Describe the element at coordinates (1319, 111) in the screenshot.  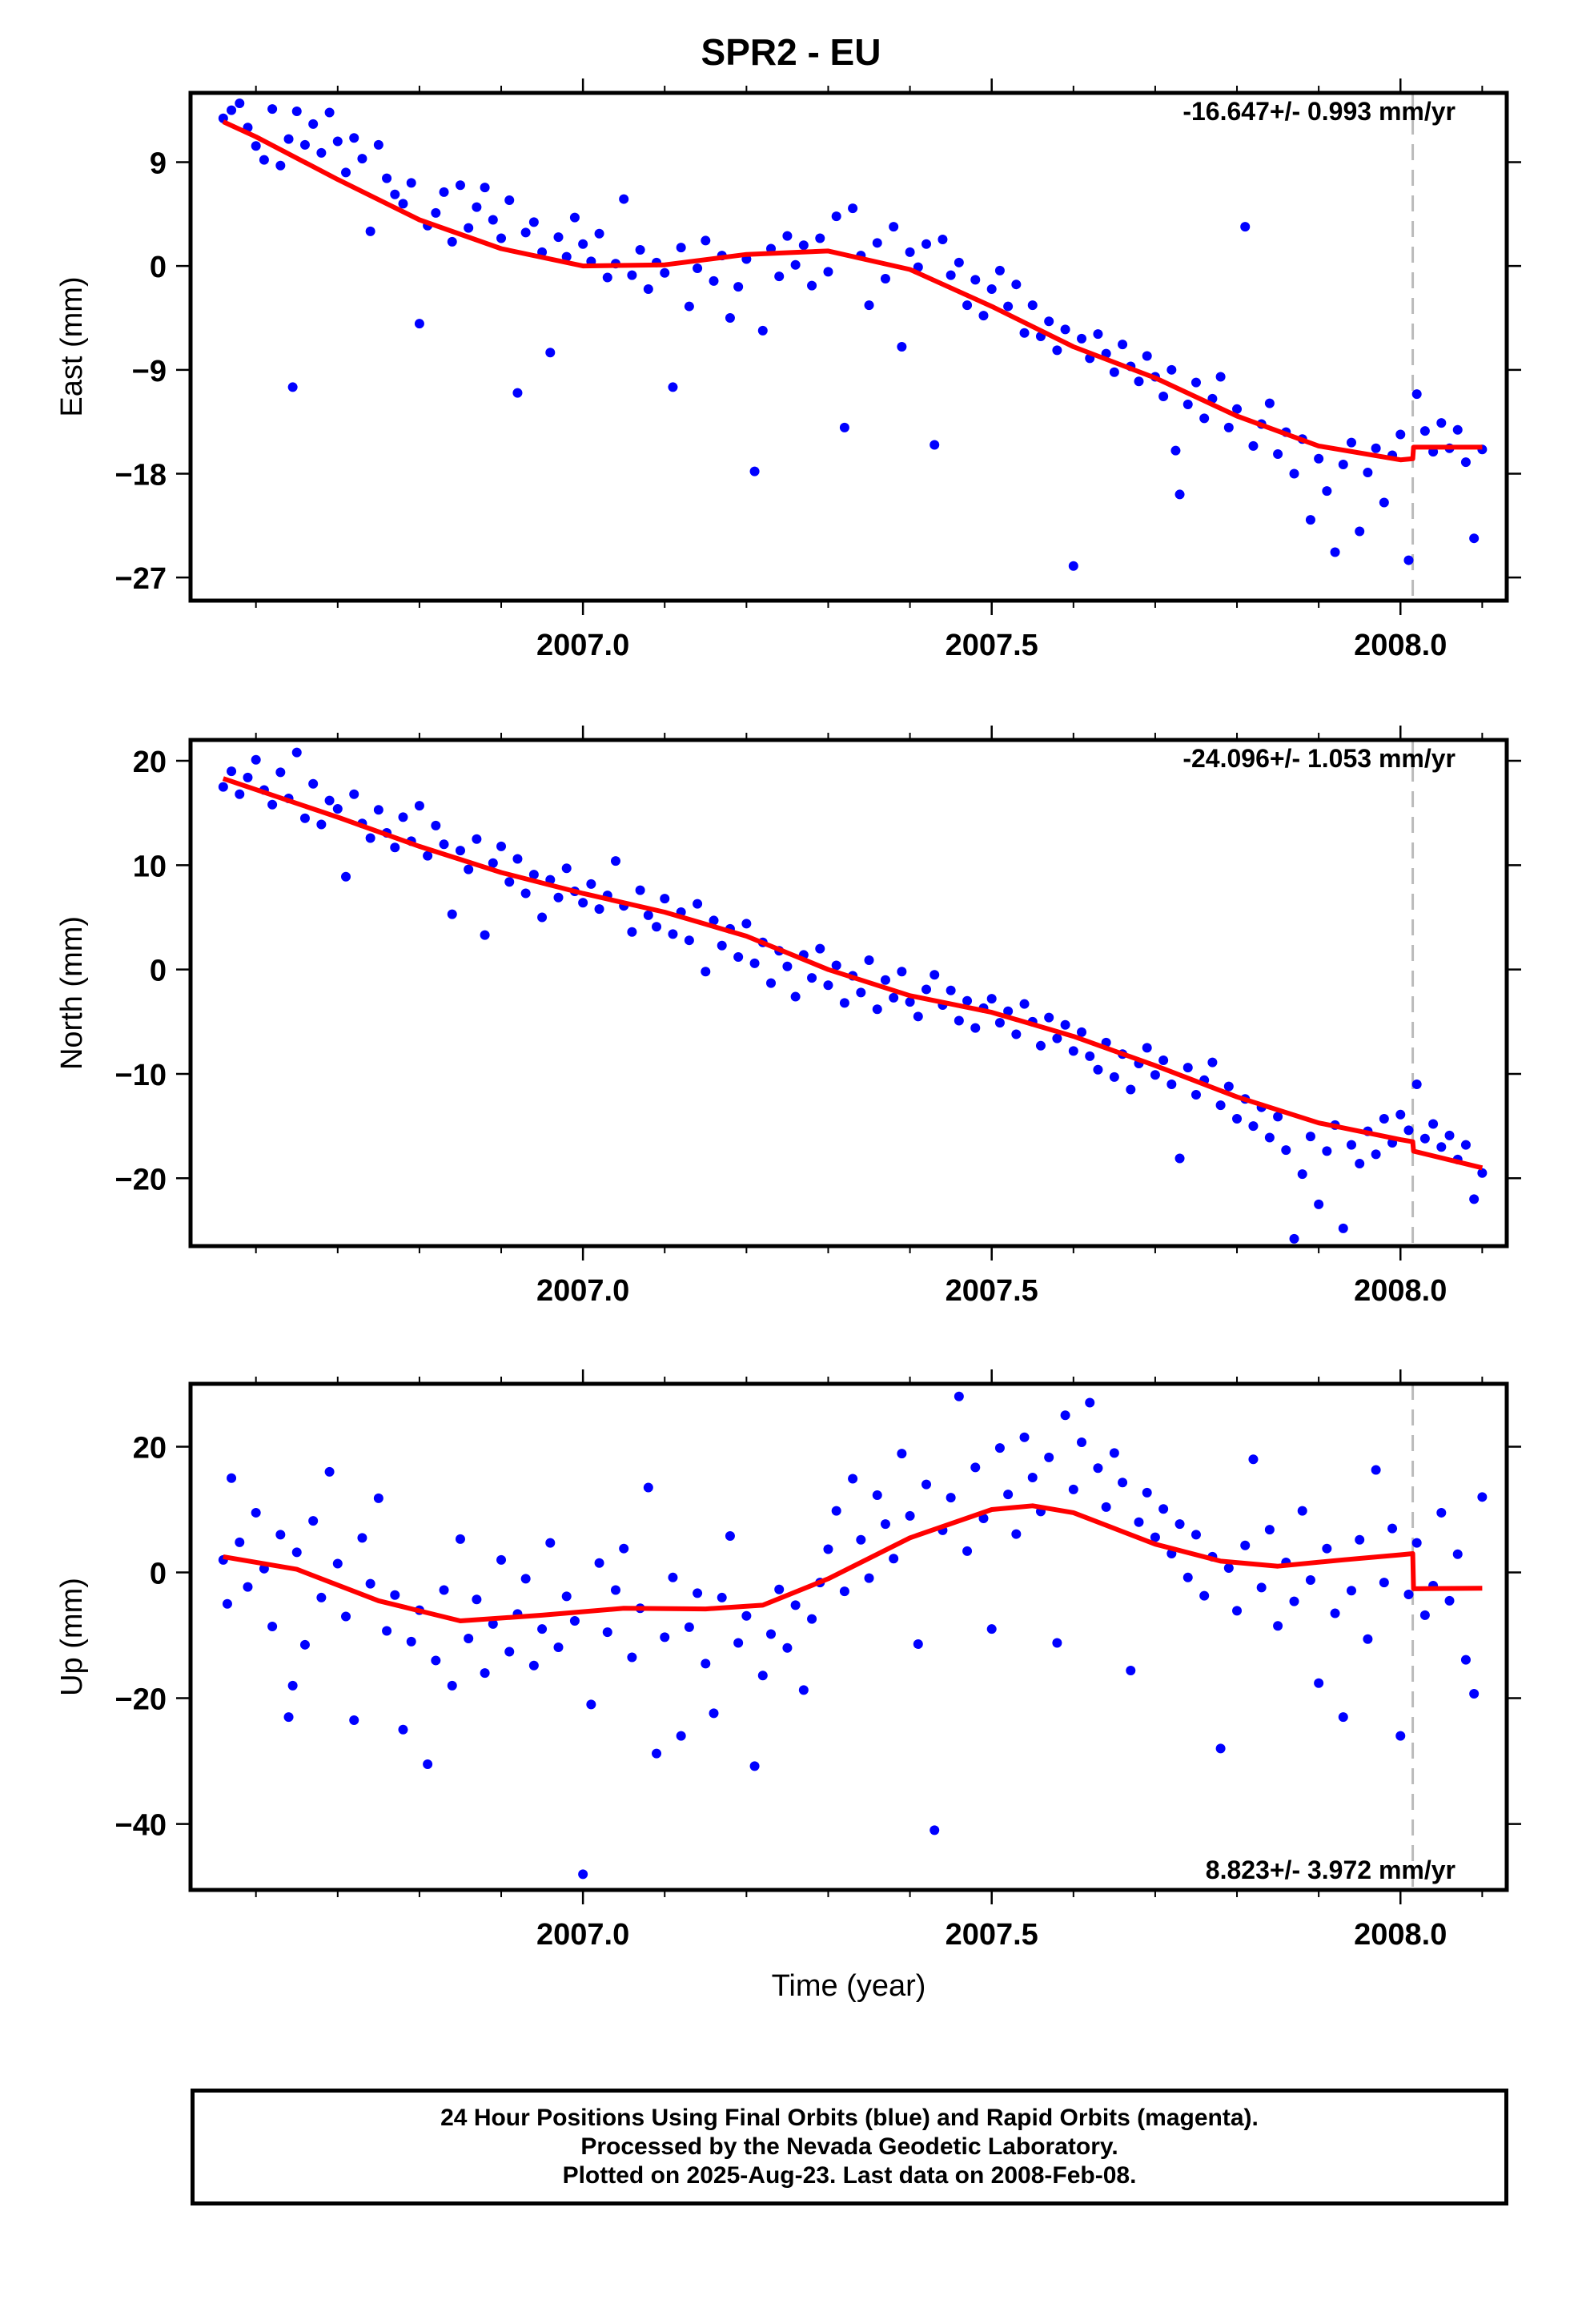
I see `east-rate-label: -16.647+/- 0.993 mm/yr` at that location.